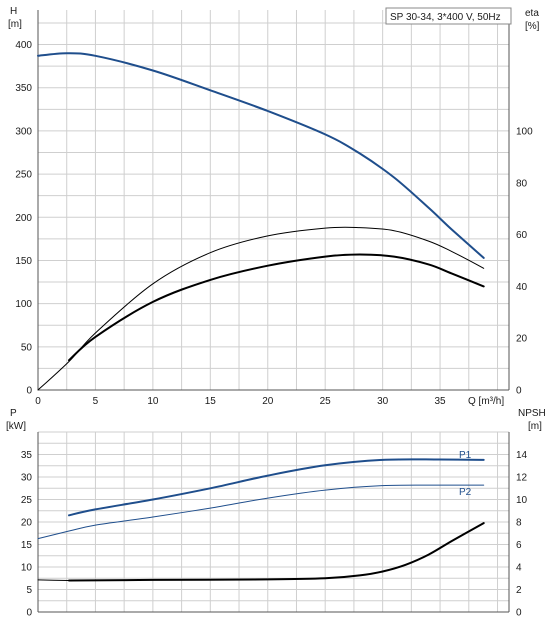 Image resolution: width=554 pixels, height=630 pixels. What do you see at coordinates (13, 11) in the screenshot?
I see `top-left-axis-label-1: H` at bounding box center [13, 11].